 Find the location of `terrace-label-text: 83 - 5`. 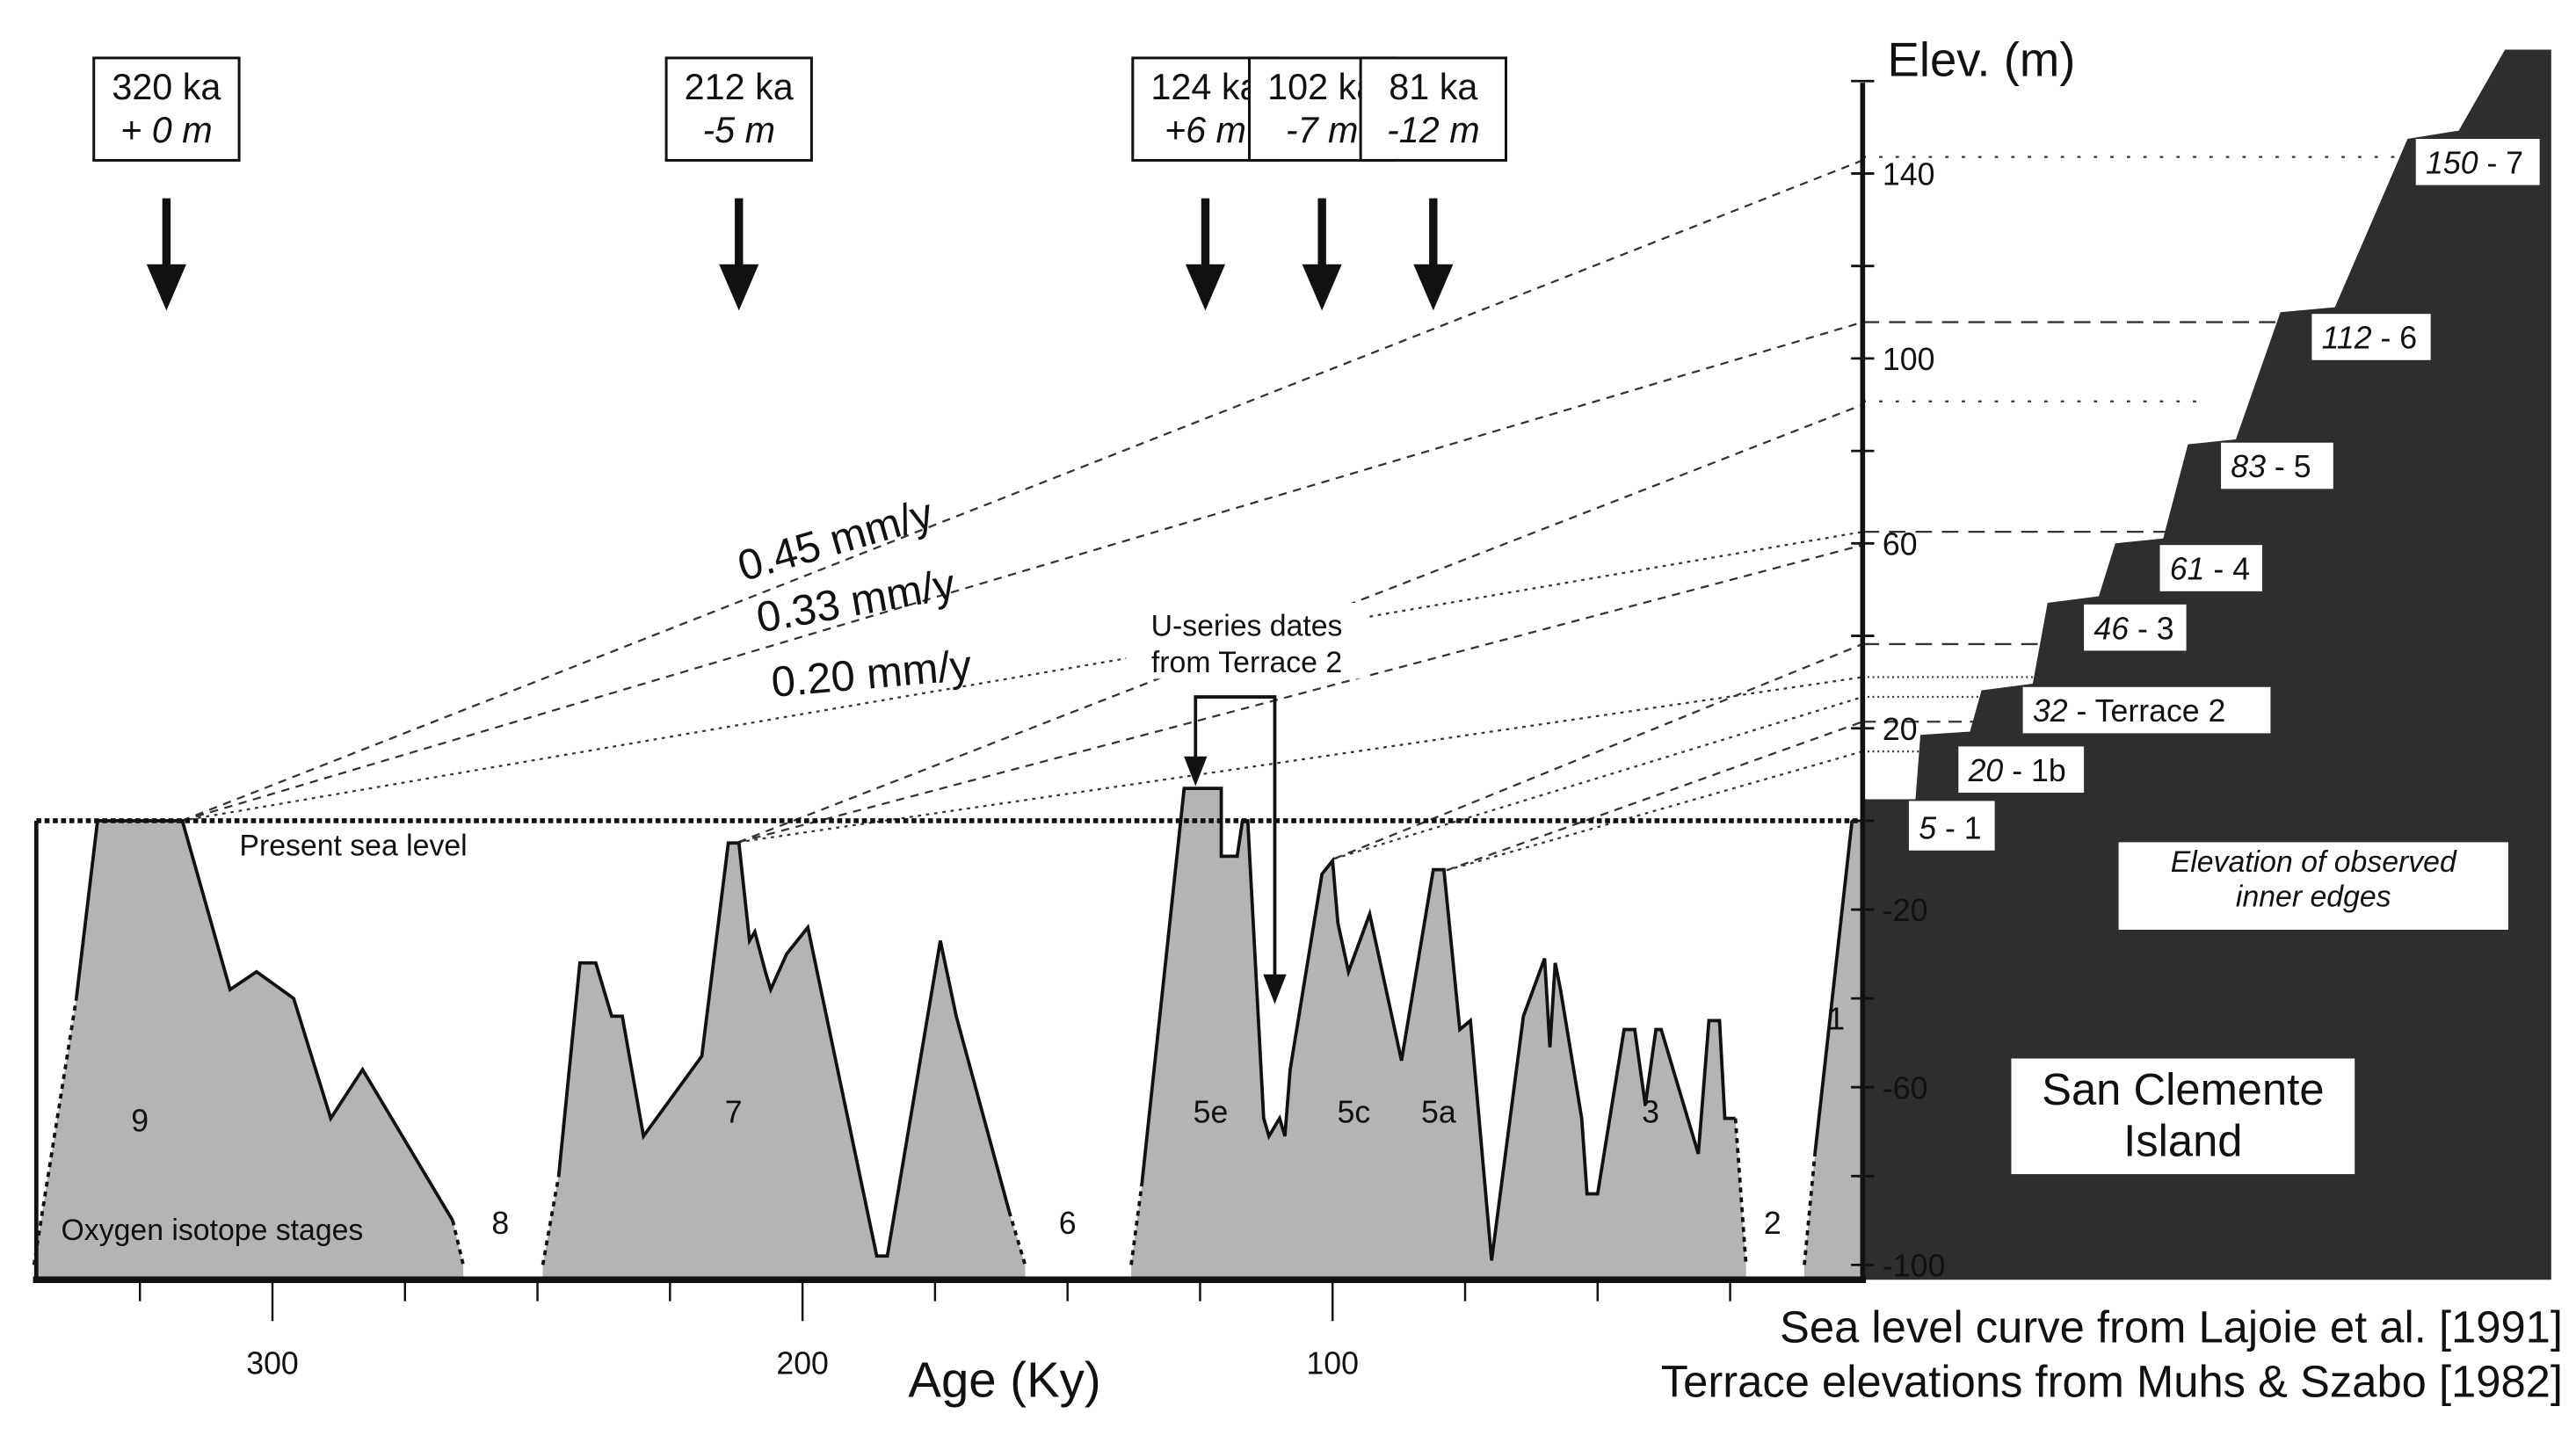

terrace-label-text: 83 - 5 is located at coordinates (2271, 467).